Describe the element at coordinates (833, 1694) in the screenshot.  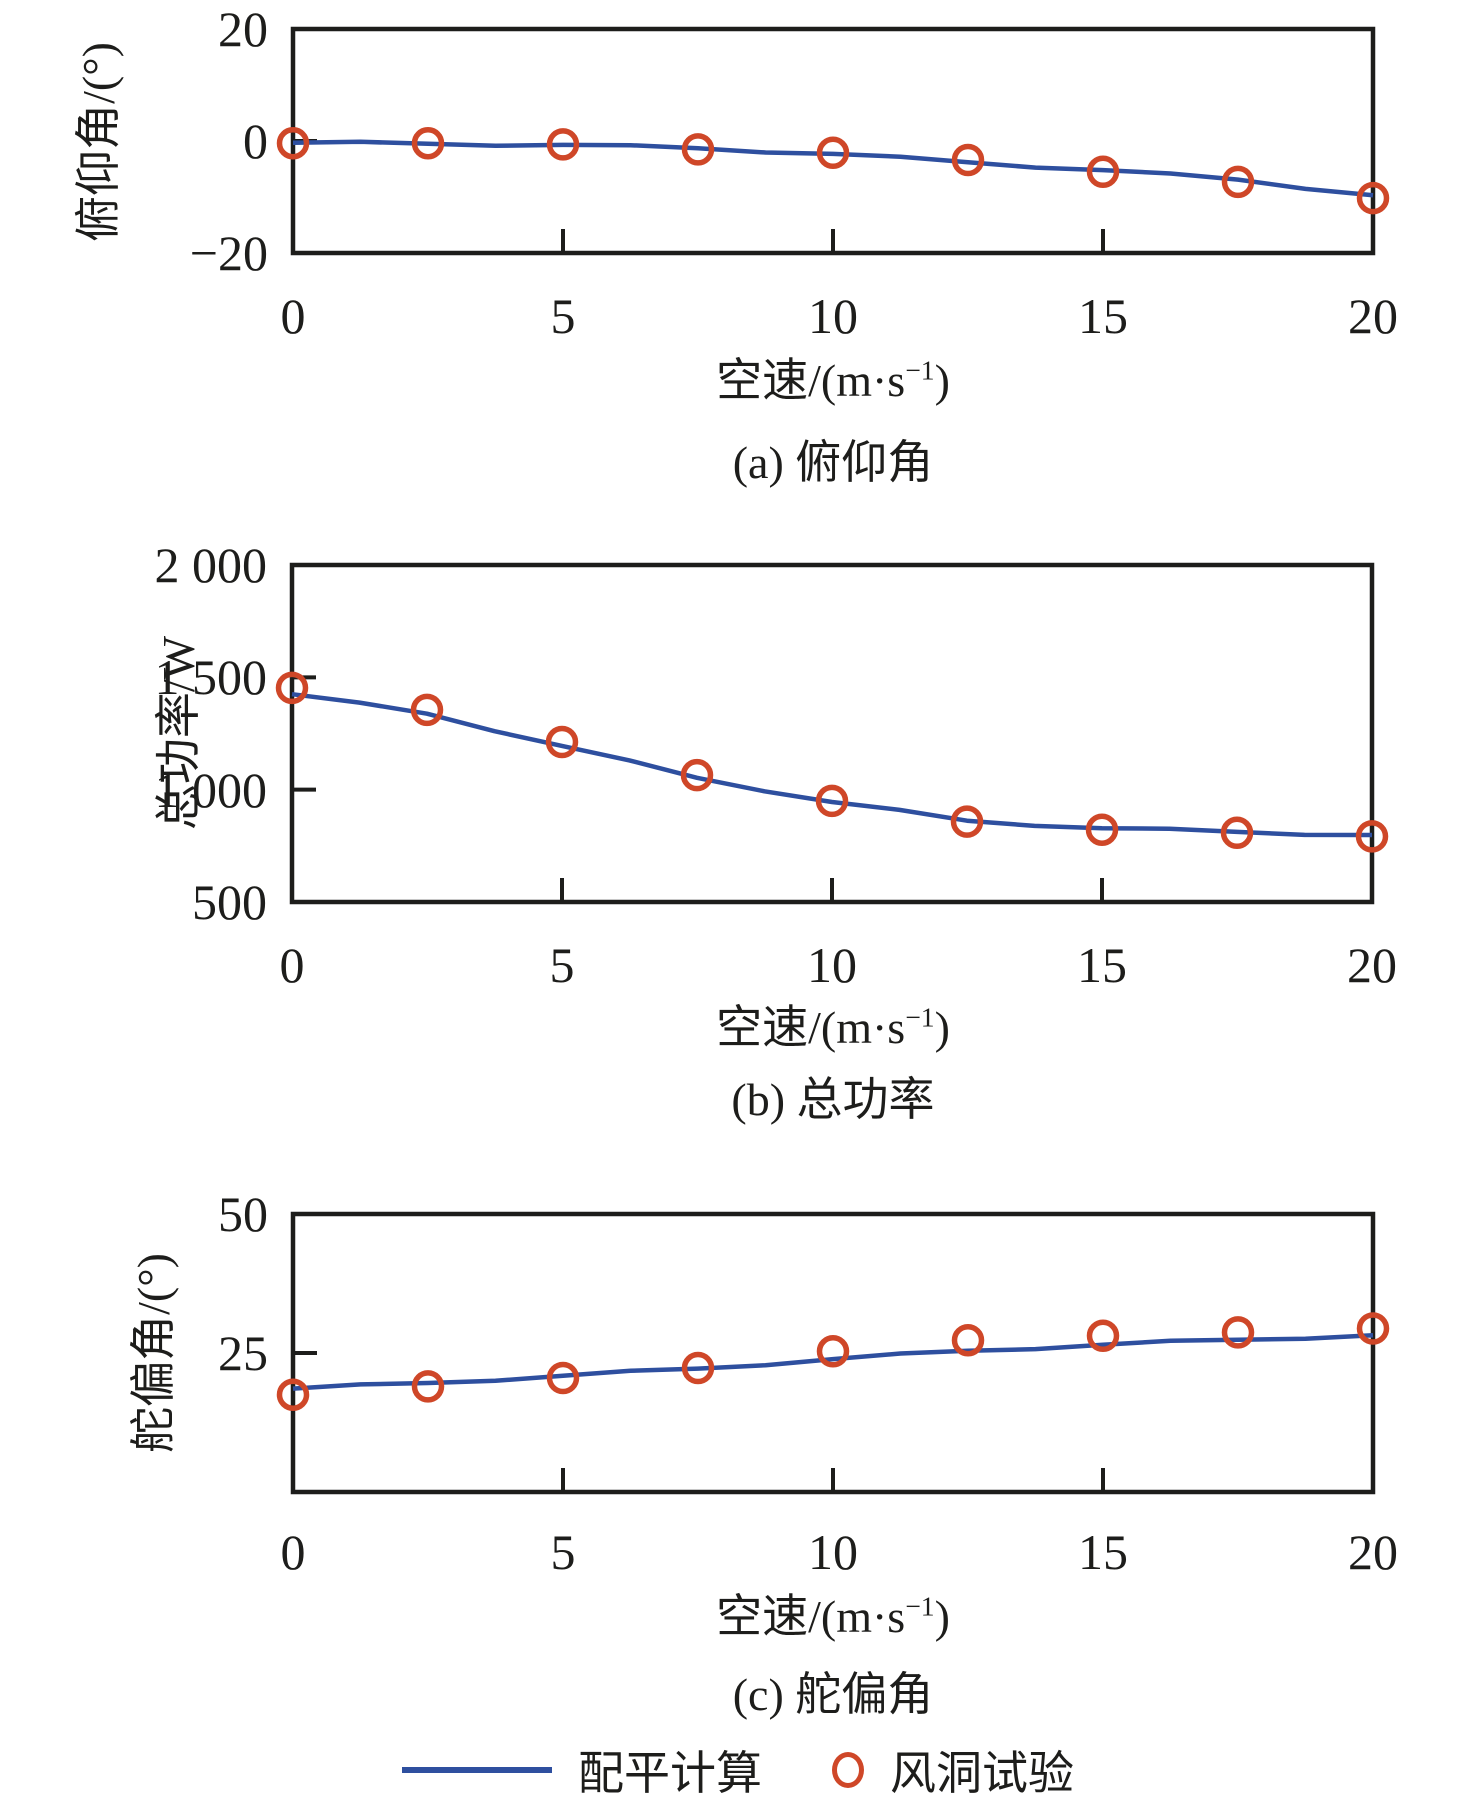
I see `chart-c-caption: (c) 舵偏角` at that location.